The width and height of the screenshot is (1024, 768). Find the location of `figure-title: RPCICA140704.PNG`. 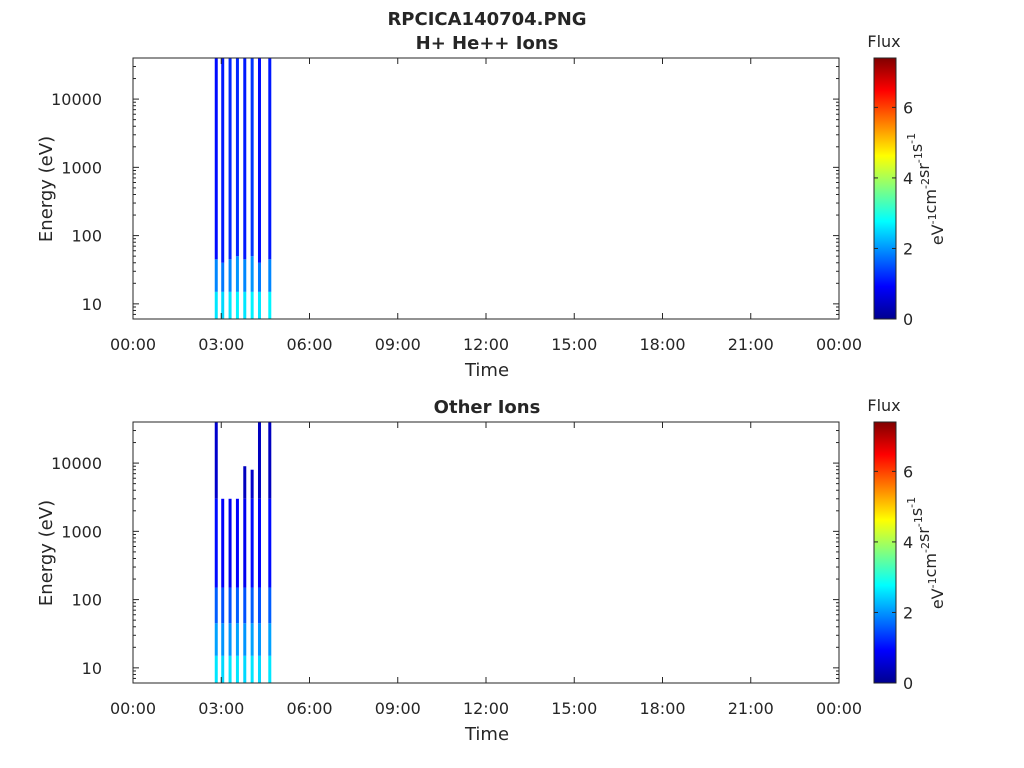

figure-title: RPCICA140704.PNG is located at coordinates (486, 19).